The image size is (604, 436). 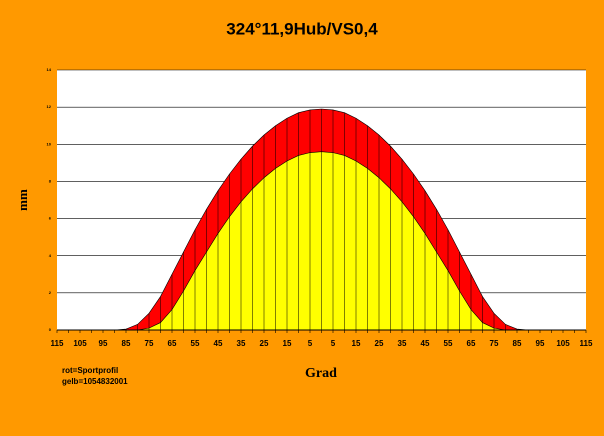 What do you see at coordinates (95, 381) in the screenshot?
I see `legend-entry: gelb=1054832001` at bounding box center [95, 381].